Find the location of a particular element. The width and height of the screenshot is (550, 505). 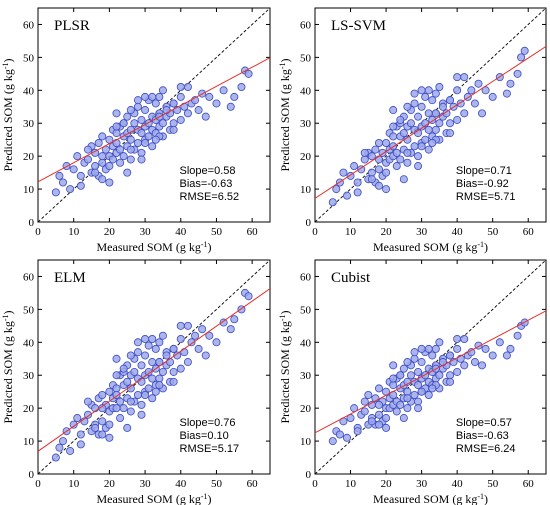

y-tick-label: 50 is located at coordinates (306, 310).